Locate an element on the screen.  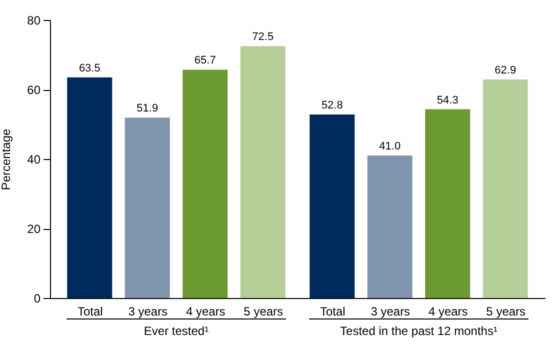
data-label: 54.3 is located at coordinates (447, 100).